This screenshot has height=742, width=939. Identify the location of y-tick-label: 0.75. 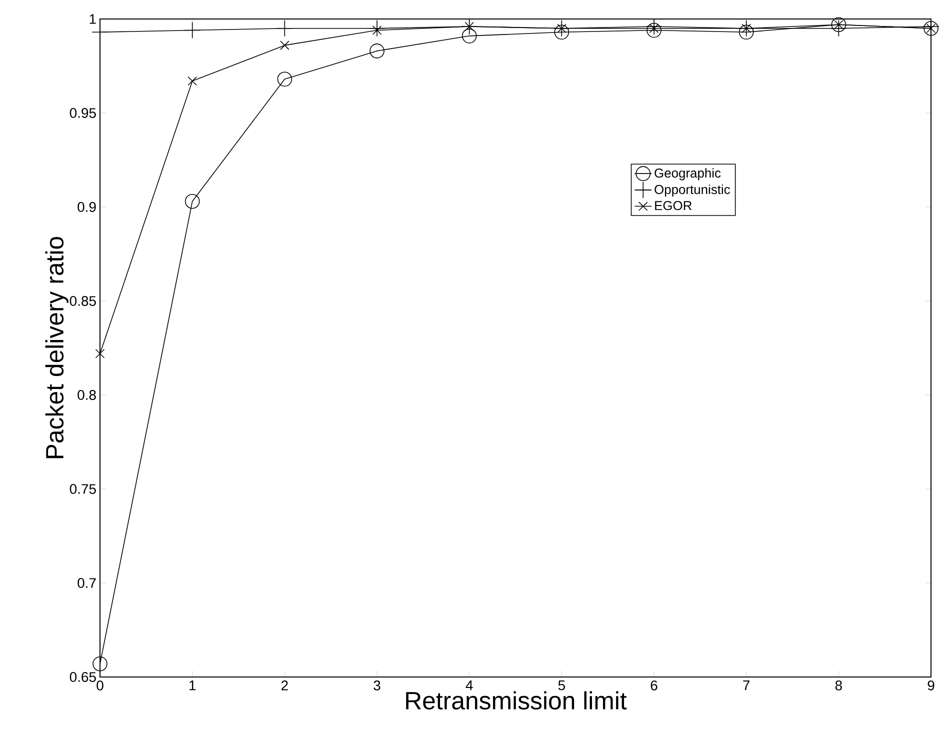
(83, 489).